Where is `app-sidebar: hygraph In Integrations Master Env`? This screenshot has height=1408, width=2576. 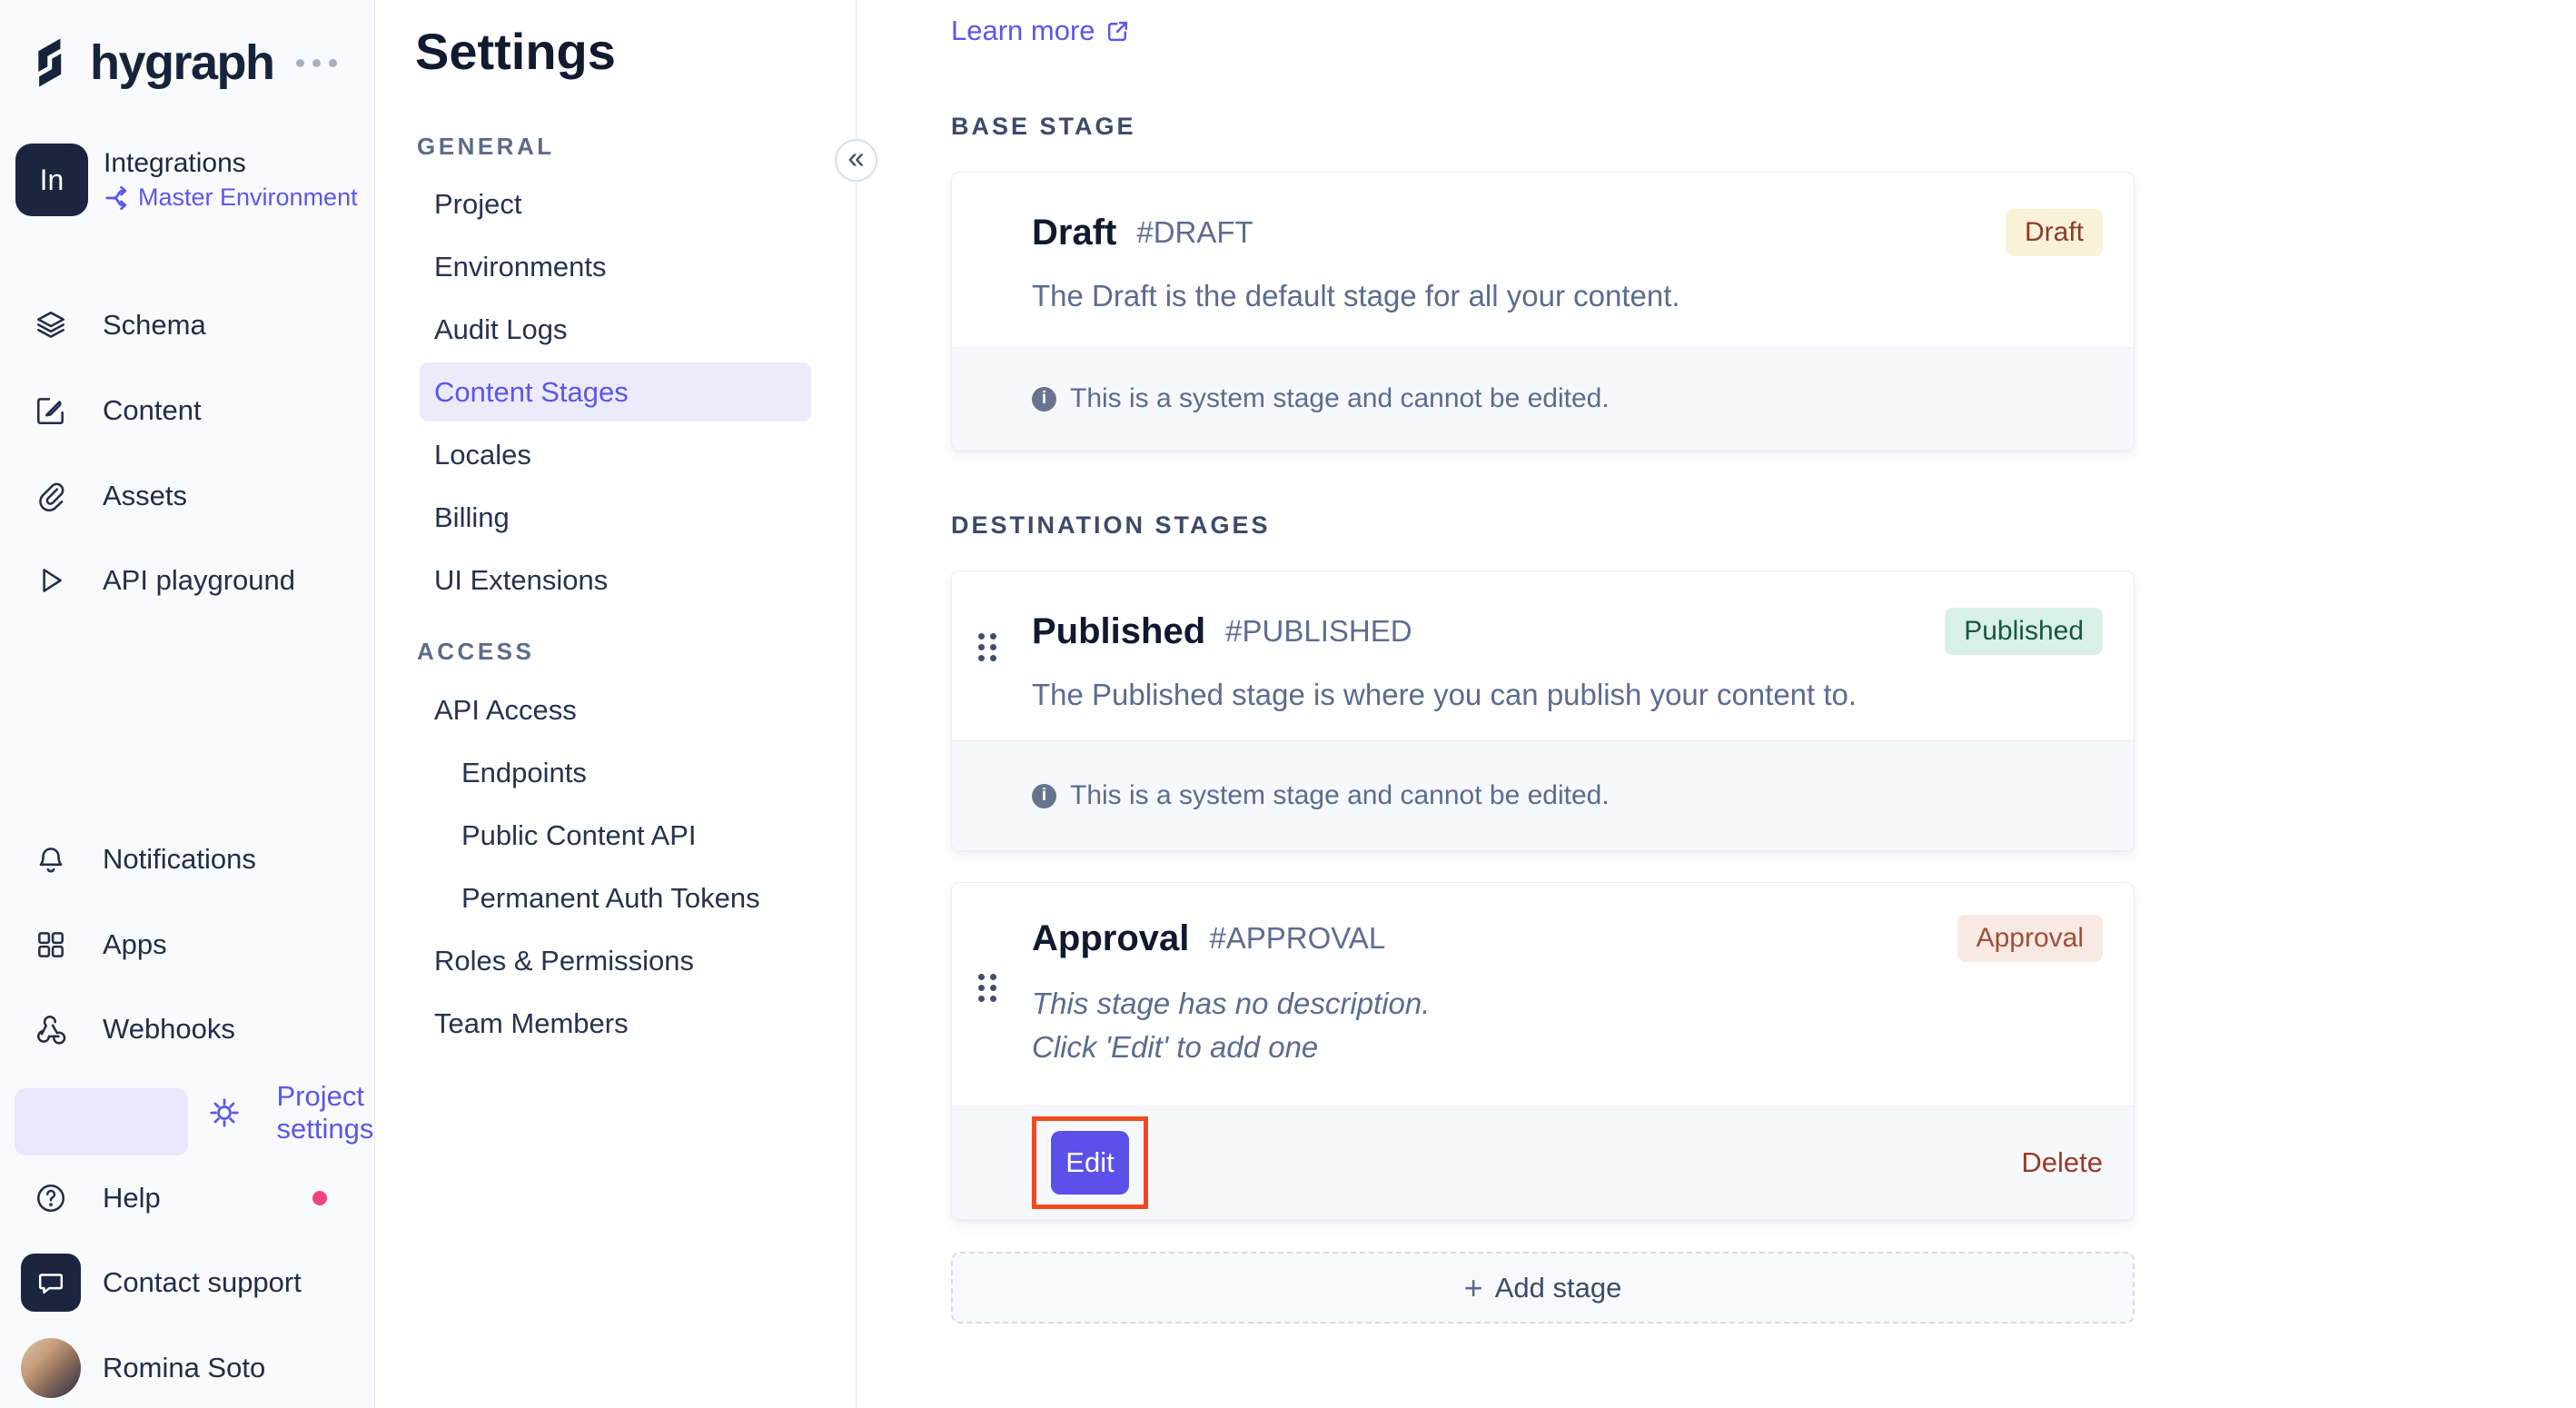 app-sidebar: hygraph In Integrations Master Env is located at coordinates (187, 704).